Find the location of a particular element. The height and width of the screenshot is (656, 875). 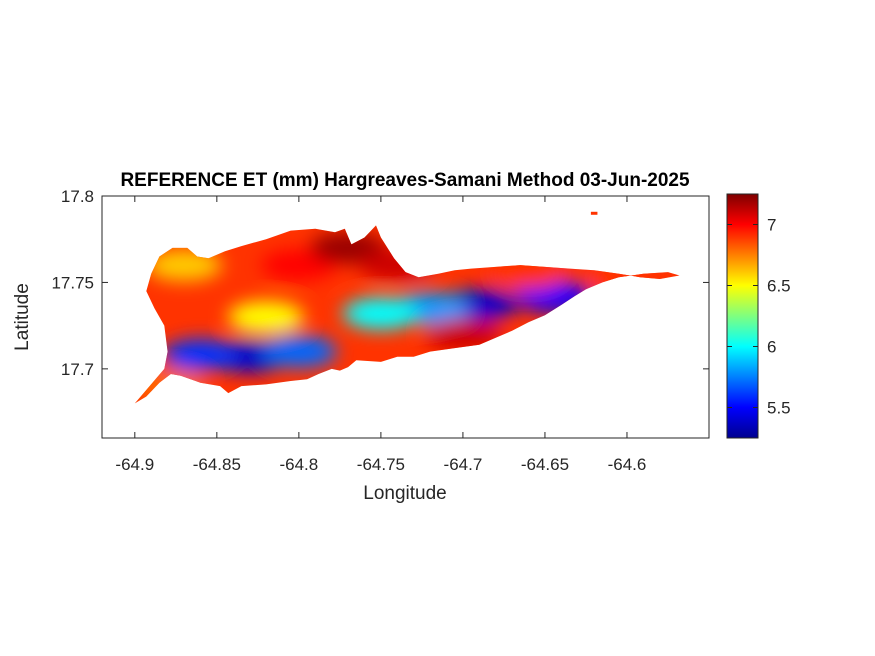

colorbar is located at coordinates (742, 316).